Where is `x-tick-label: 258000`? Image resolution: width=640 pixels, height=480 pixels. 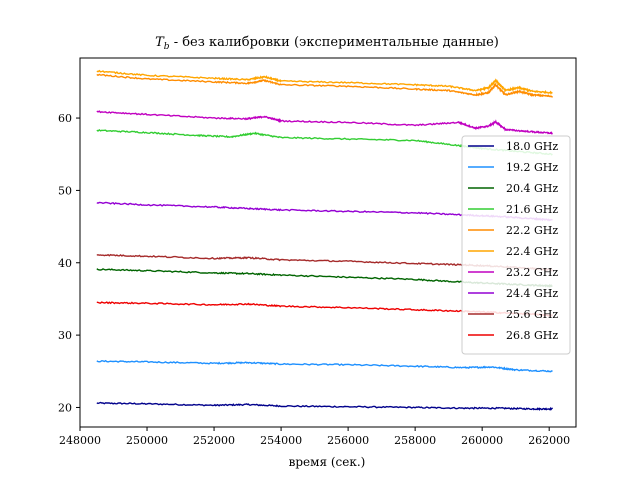
x-tick-label: 258000 is located at coordinates (415, 440).